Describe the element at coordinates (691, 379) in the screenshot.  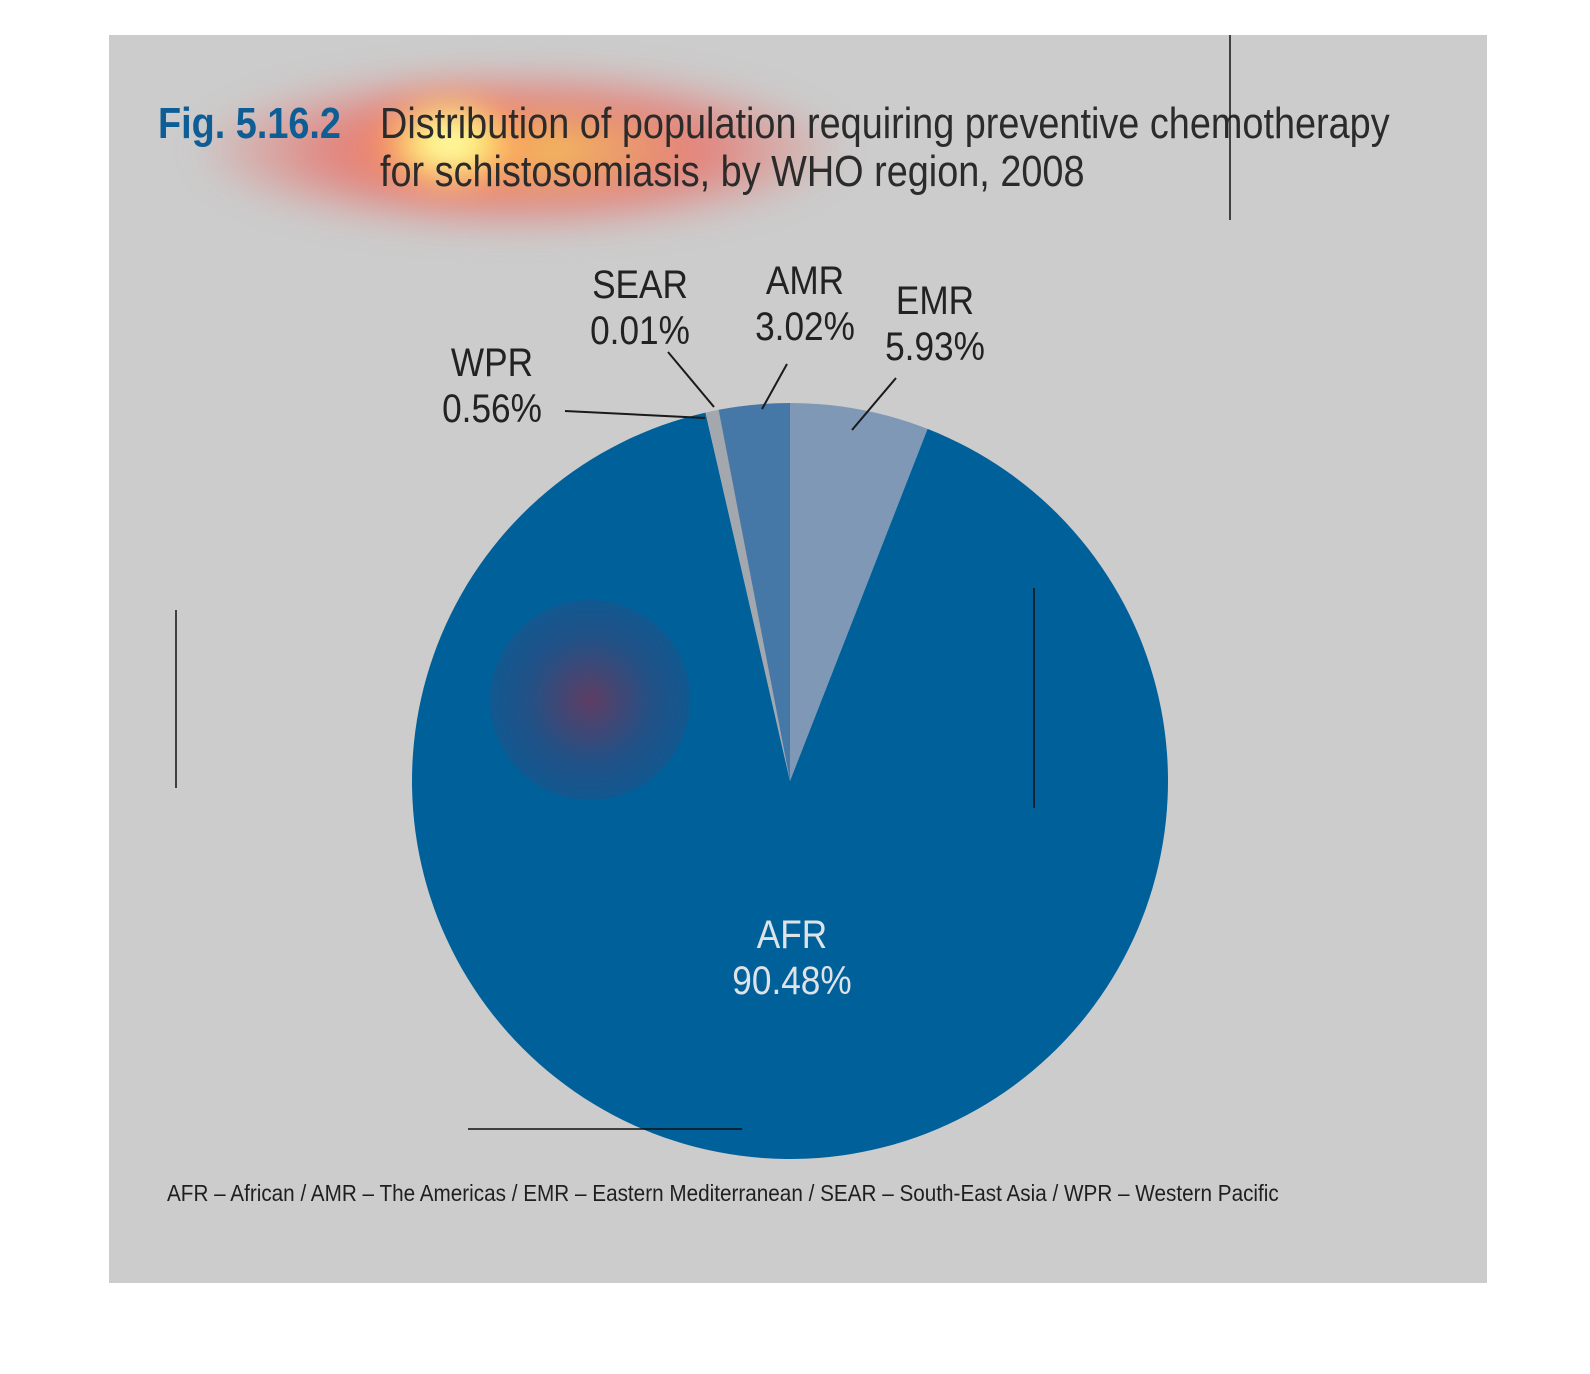
I see `leader-line-sear` at that location.